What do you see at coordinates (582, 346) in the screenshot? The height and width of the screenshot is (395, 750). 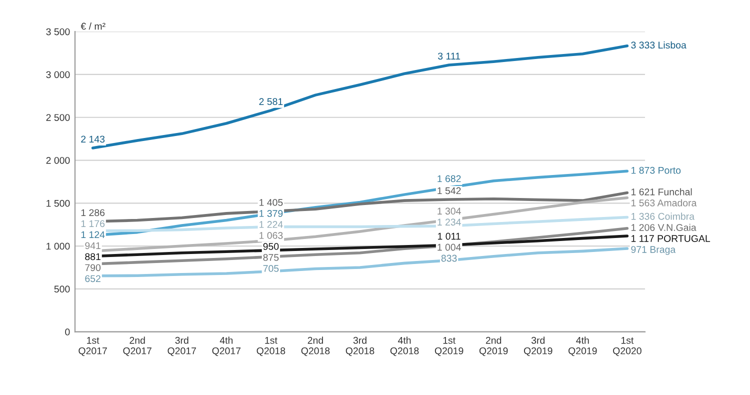 I see `x-tick-label: 4th Q2019` at bounding box center [582, 346].